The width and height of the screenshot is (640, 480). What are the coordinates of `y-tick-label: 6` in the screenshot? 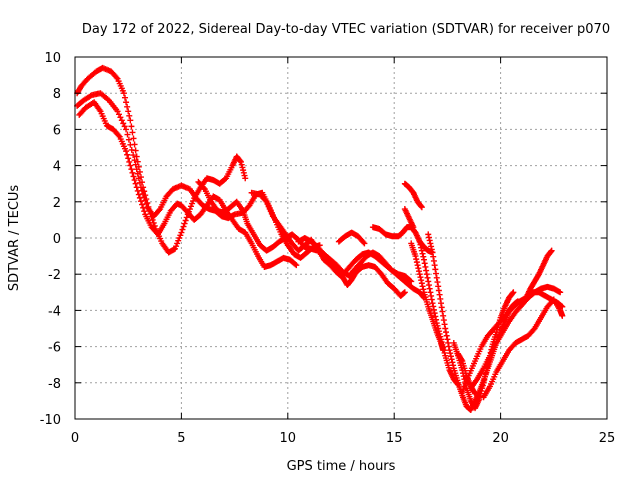 It's located at (57, 130).